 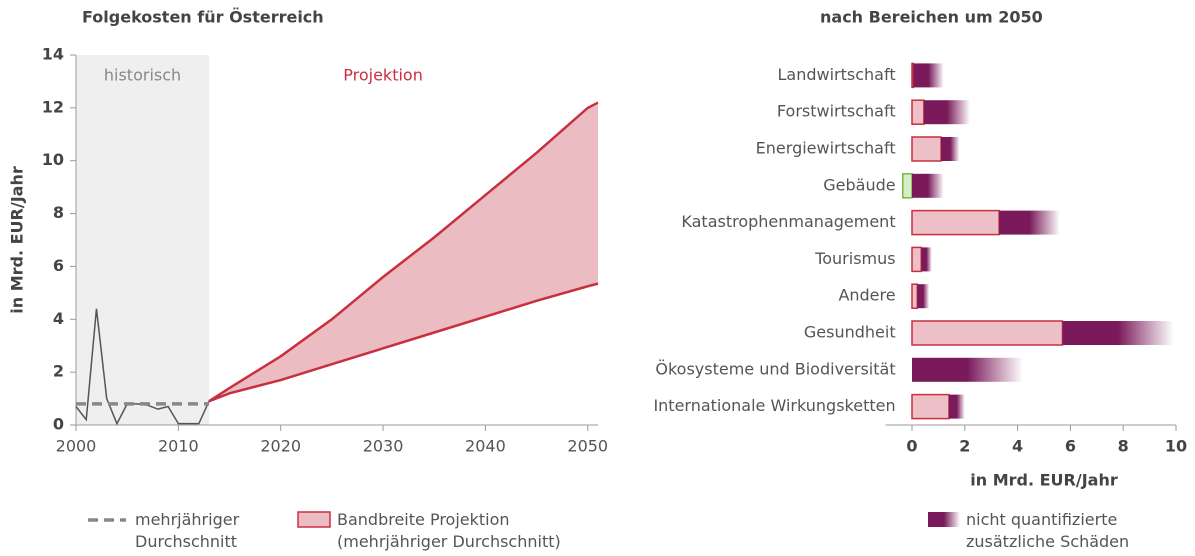 What do you see at coordinates (58, 371) in the screenshot?
I see `y-tick-label: 2` at bounding box center [58, 371].